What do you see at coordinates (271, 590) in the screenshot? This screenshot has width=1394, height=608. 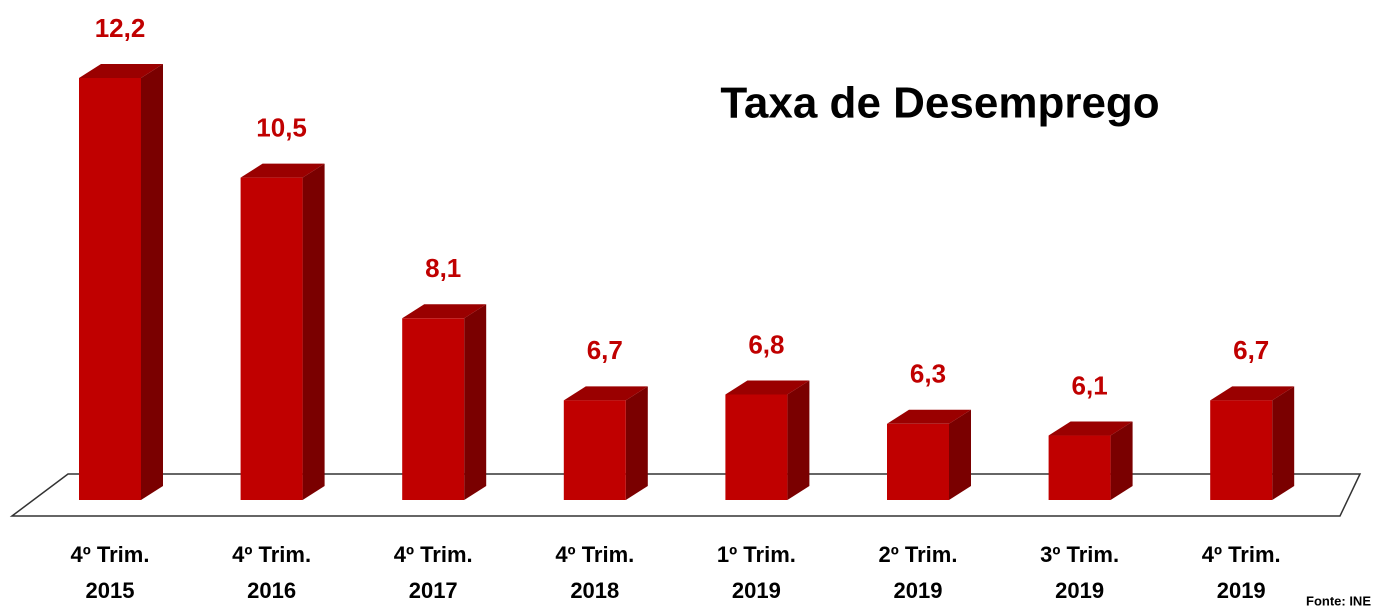 I see `x-tick-label: 2016` at bounding box center [271, 590].